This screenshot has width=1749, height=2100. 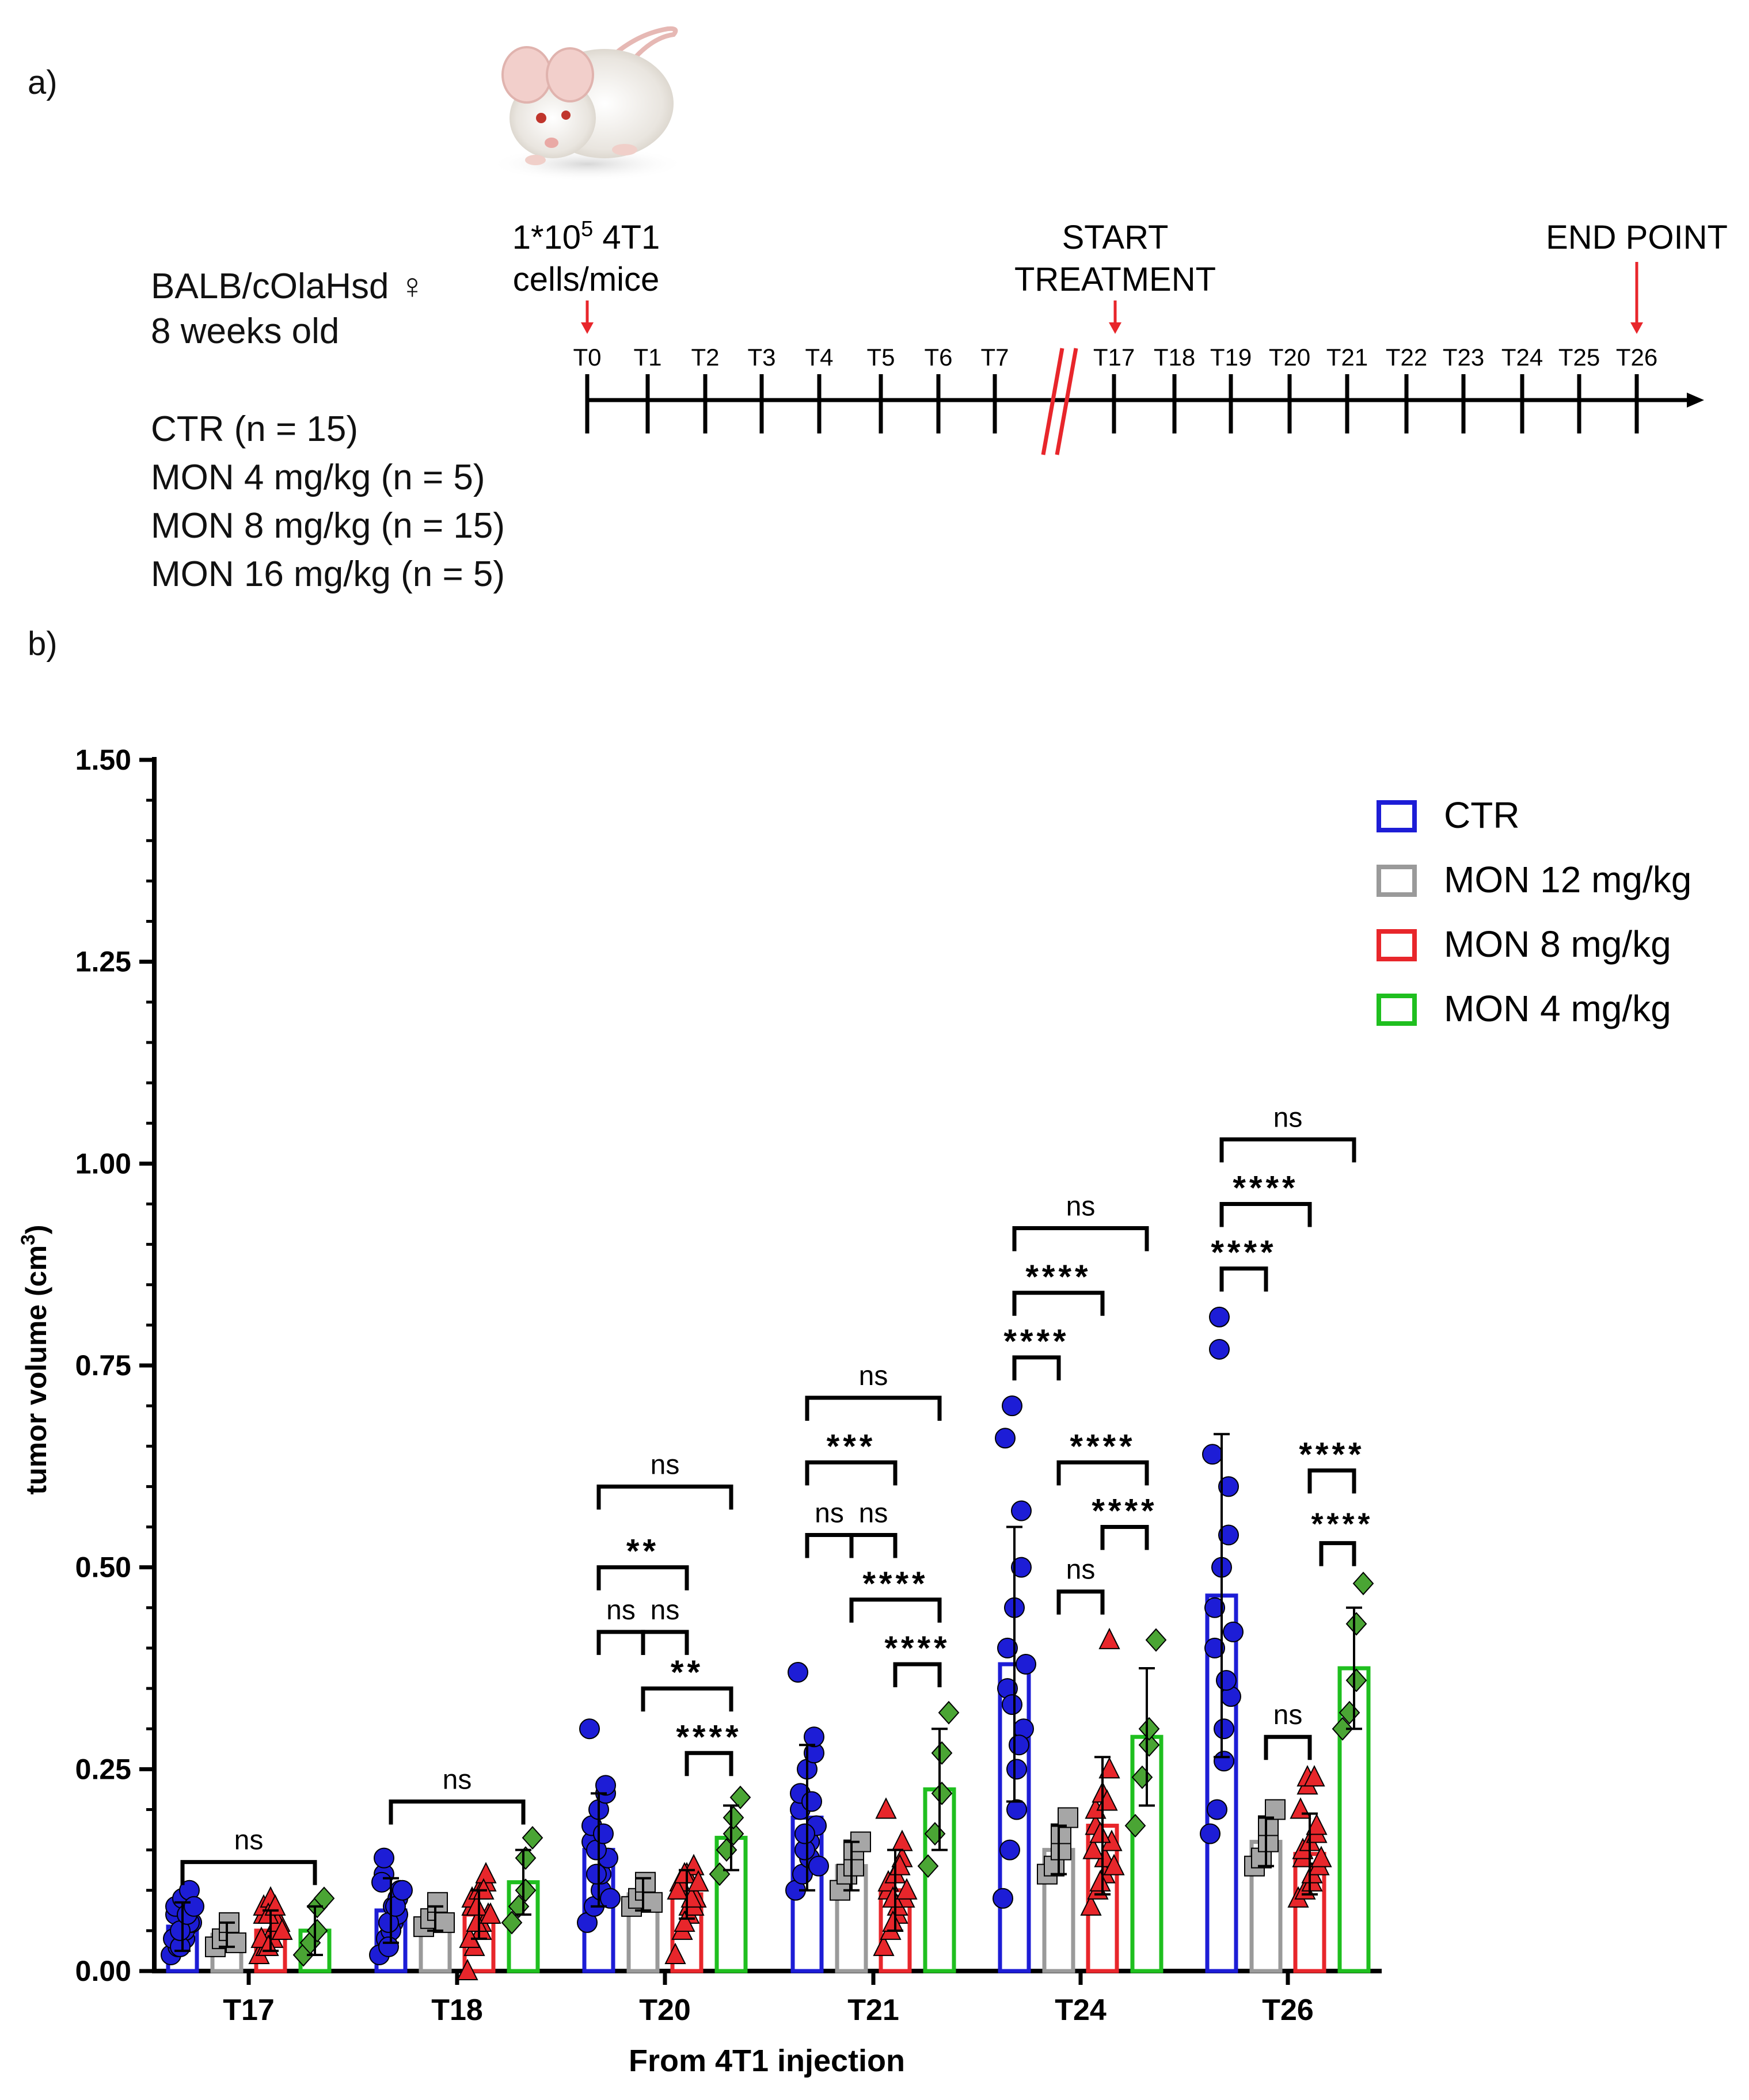 What do you see at coordinates (1407, 358) in the screenshot?
I see `timepoint-label: T22` at bounding box center [1407, 358].